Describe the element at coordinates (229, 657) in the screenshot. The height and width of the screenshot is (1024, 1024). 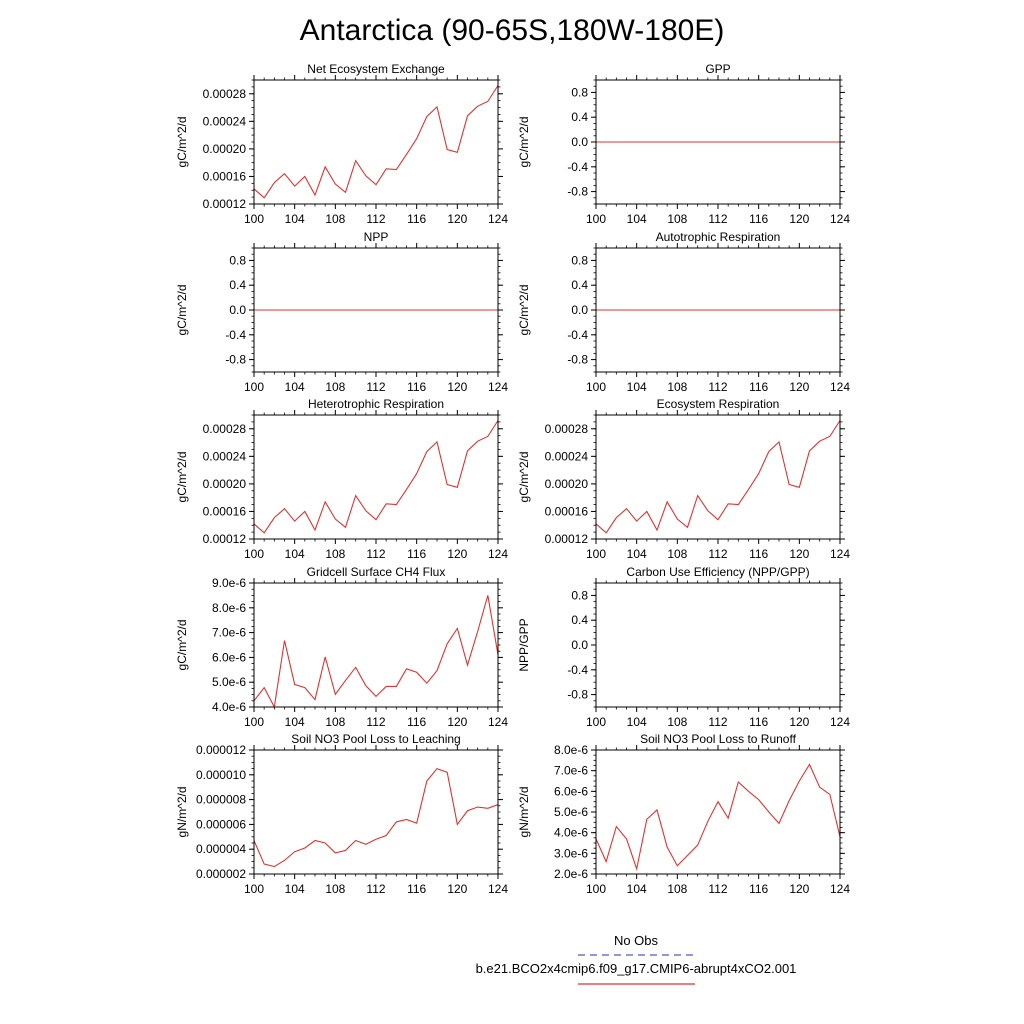
I see `y-tick-label: 6.0e-6` at that location.